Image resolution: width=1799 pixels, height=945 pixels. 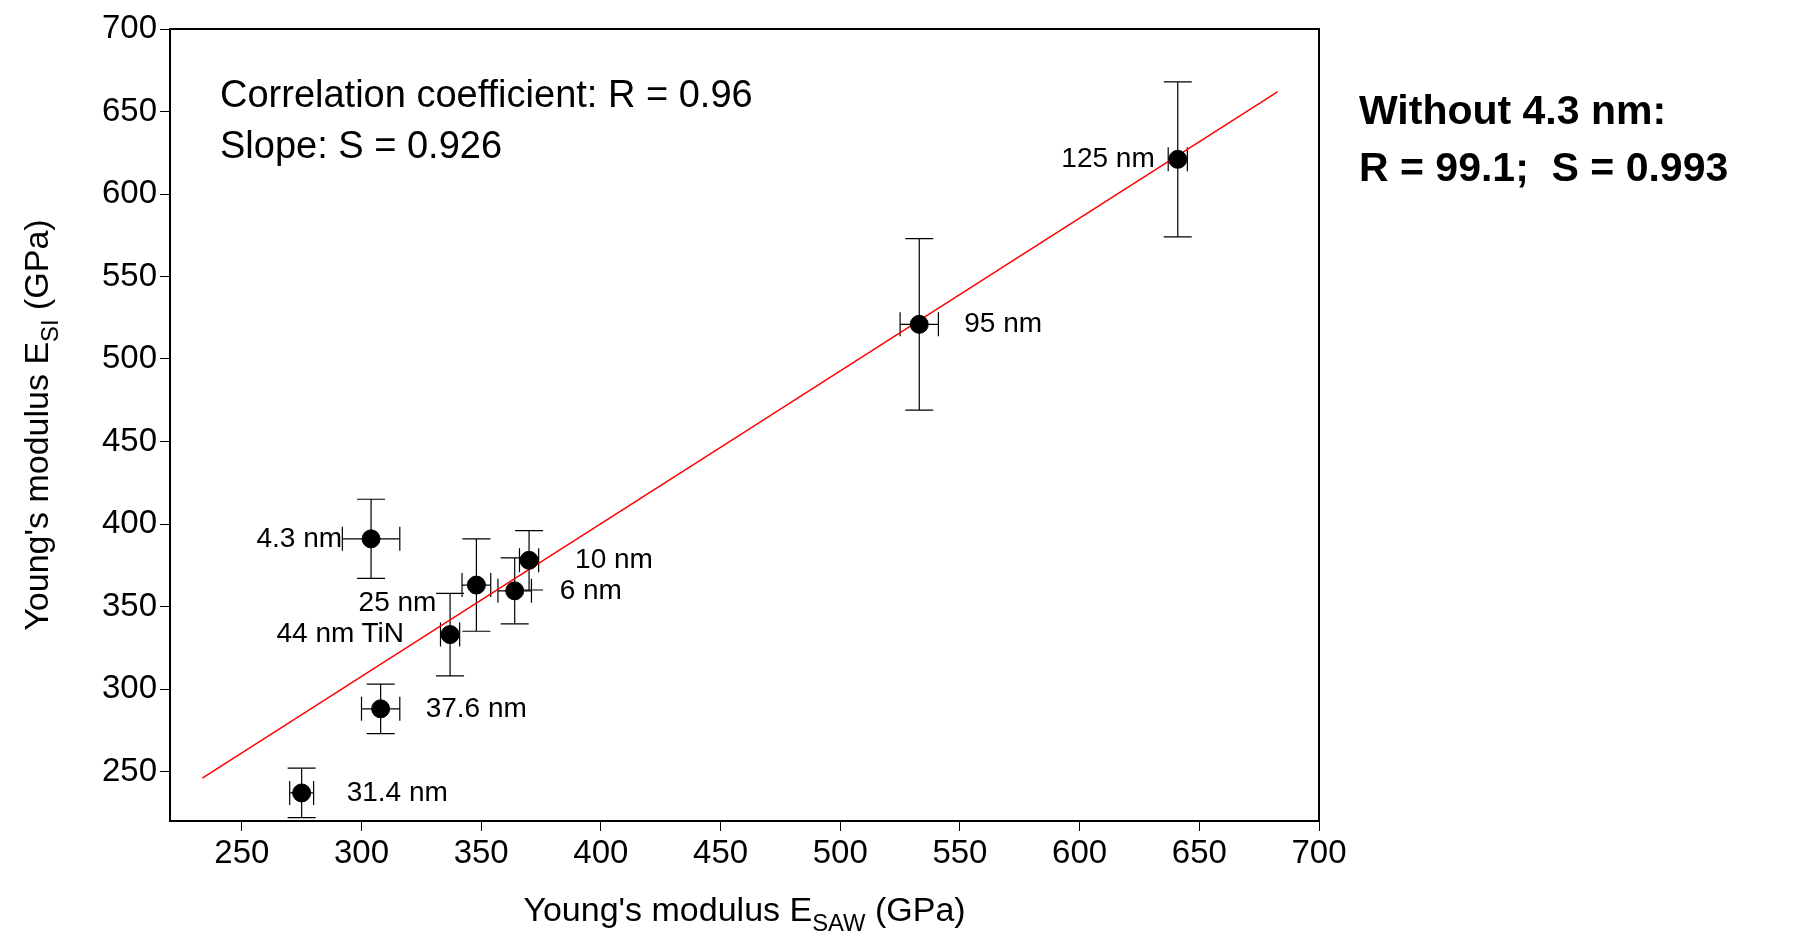 What do you see at coordinates (129, 687) in the screenshot?
I see `y-tick-label: 300` at bounding box center [129, 687].